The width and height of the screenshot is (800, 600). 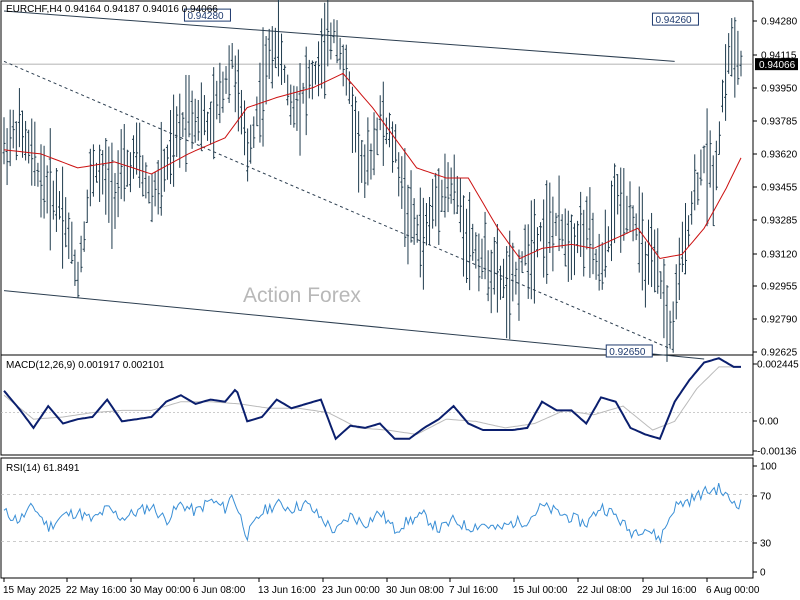 What do you see at coordinates (768, 467) in the screenshot?
I see `rsi-axis-label: 100` at bounding box center [768, 467].